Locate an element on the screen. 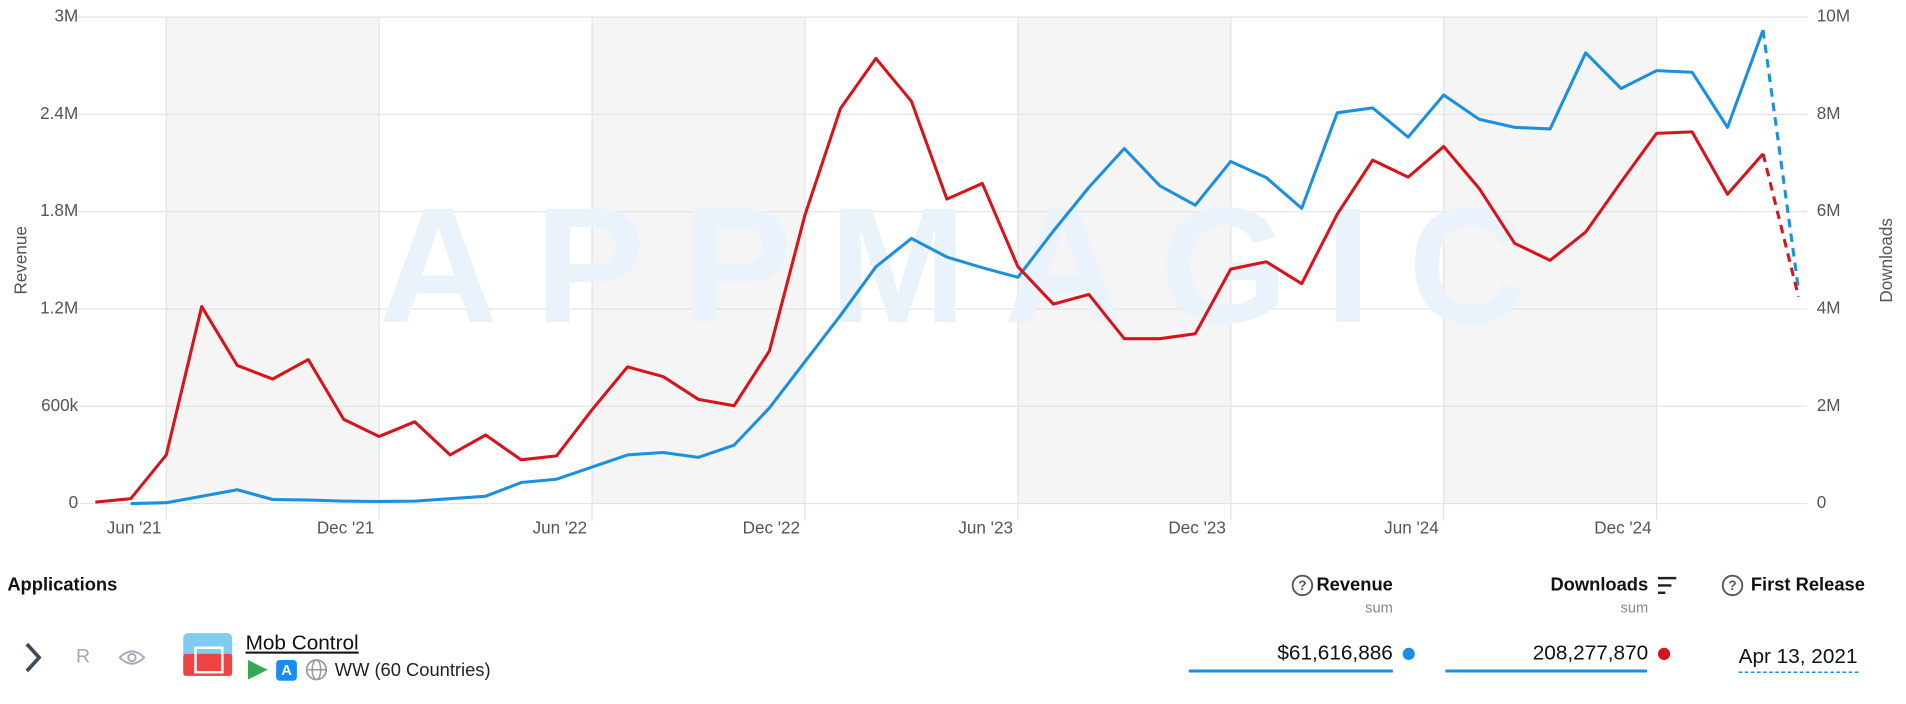  expand-chevron is located at coordinates (33, 657).